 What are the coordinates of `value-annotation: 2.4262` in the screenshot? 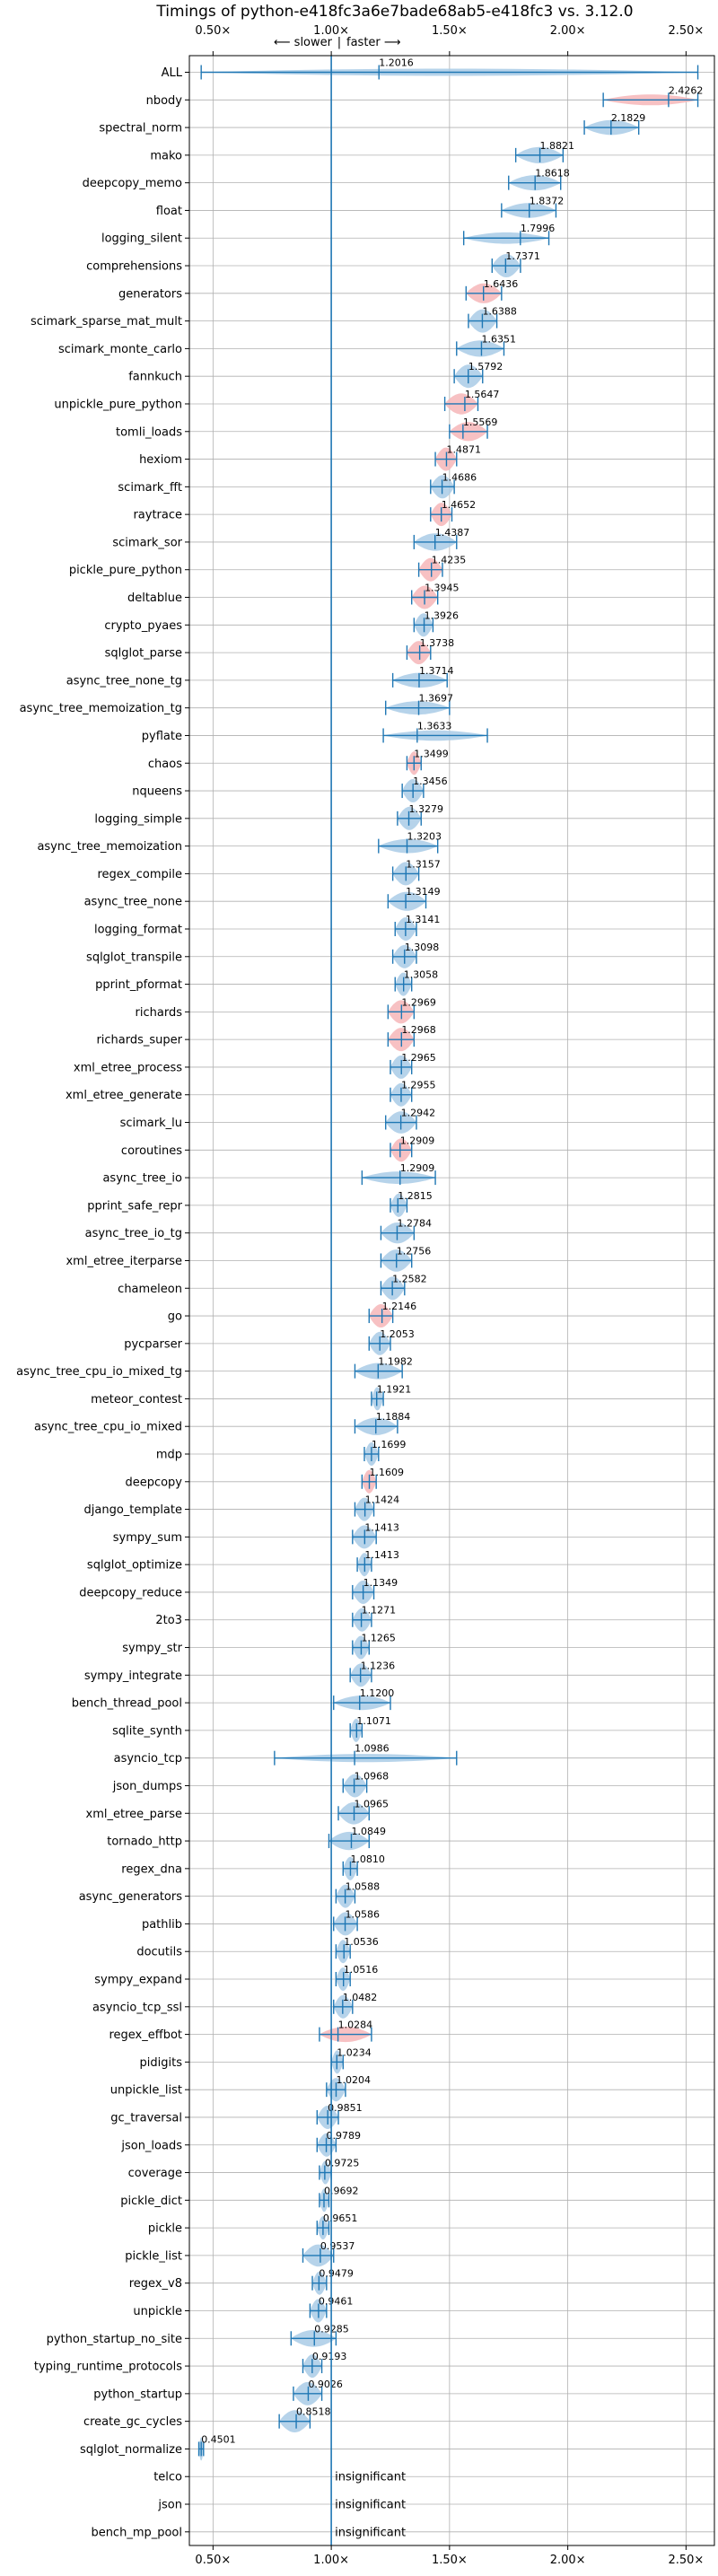 It's located at (686, 90).